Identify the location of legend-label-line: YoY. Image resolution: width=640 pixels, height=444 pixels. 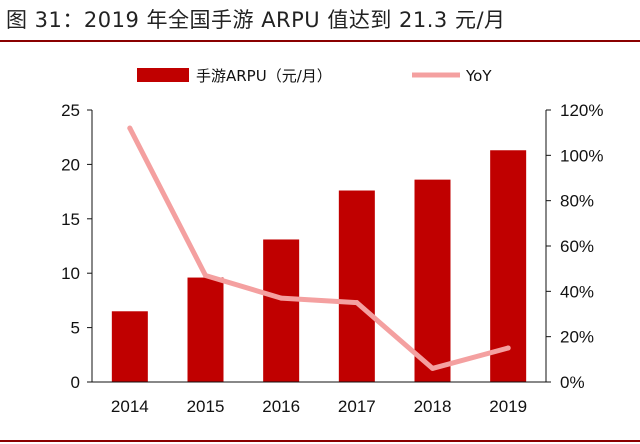
(478, 76).